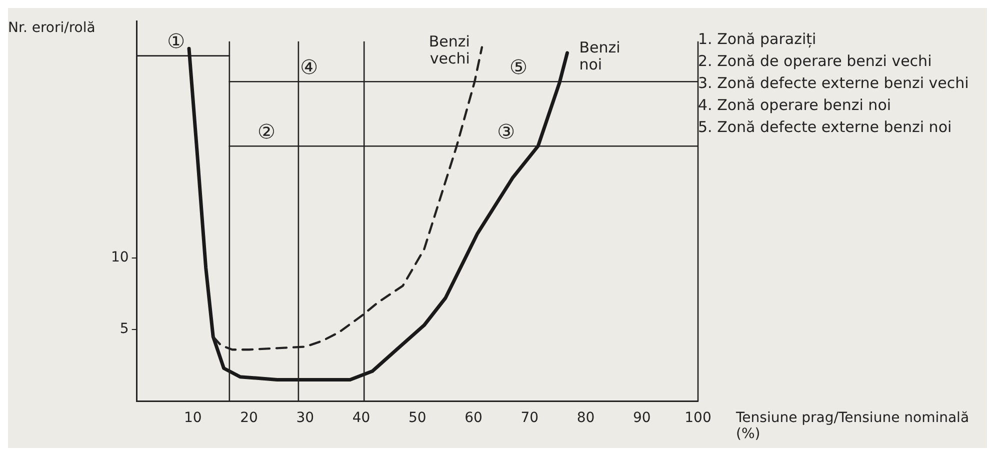  I want to click on annotation: ④, so click(309, 66).